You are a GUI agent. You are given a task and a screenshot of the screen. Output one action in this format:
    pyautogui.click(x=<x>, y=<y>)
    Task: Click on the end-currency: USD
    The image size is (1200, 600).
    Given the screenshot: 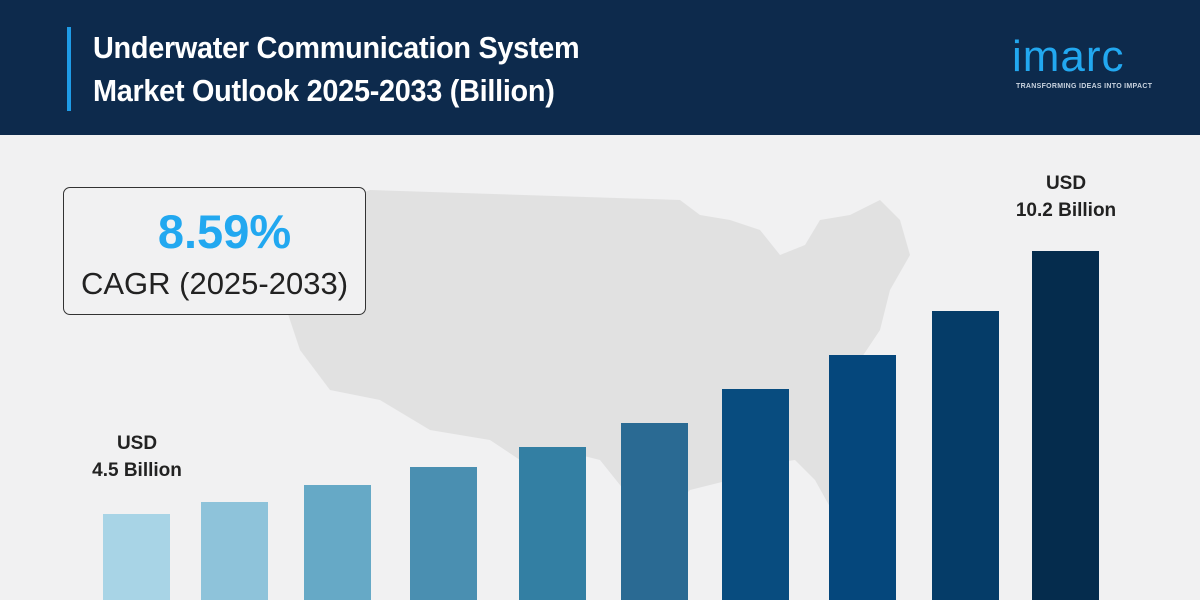 What is the action you would take?
    pyautogui.click(x=1066, y=183)
    